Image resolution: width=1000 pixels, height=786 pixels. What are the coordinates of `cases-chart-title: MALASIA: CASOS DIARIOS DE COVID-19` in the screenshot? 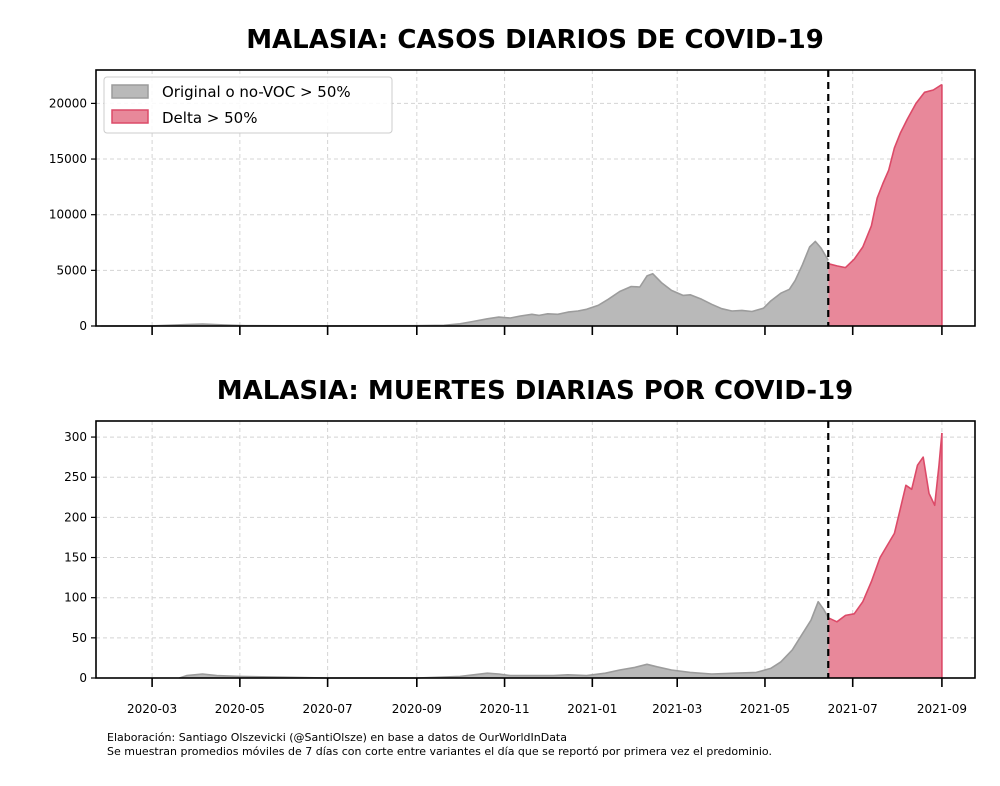 It's located at (535, 40).